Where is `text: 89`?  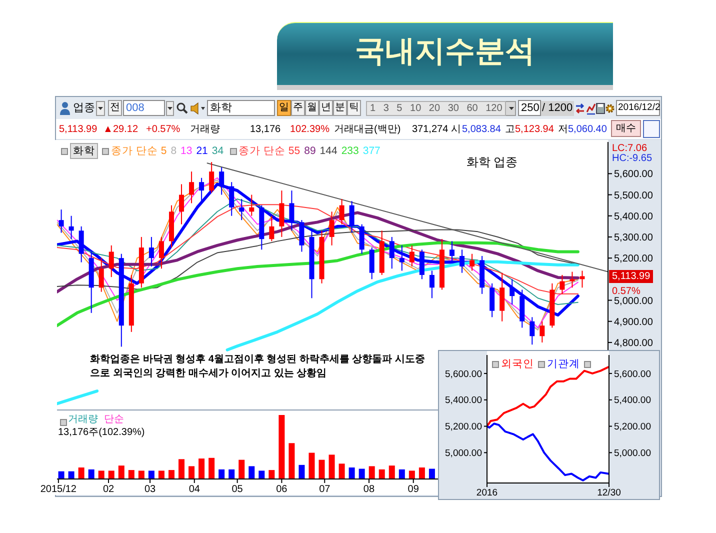
text: 89 is located at coordinates (310, 151).